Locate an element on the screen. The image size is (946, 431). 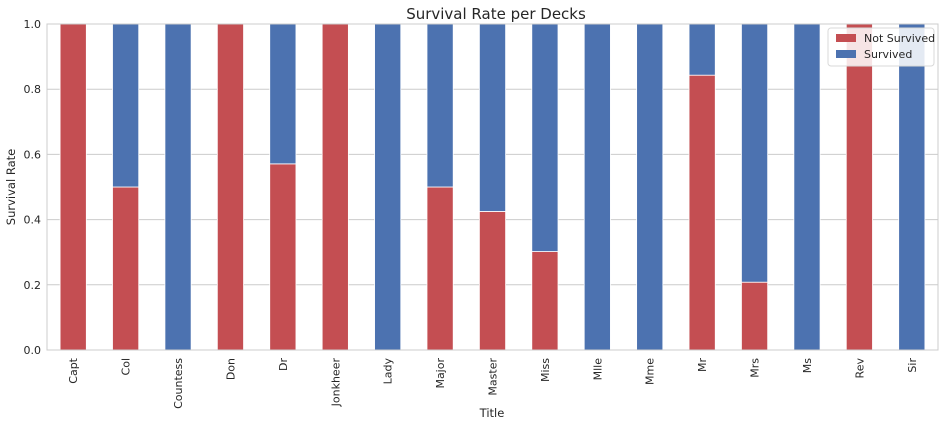
bar-not-survived-rev is located at coordinates (859, 187).